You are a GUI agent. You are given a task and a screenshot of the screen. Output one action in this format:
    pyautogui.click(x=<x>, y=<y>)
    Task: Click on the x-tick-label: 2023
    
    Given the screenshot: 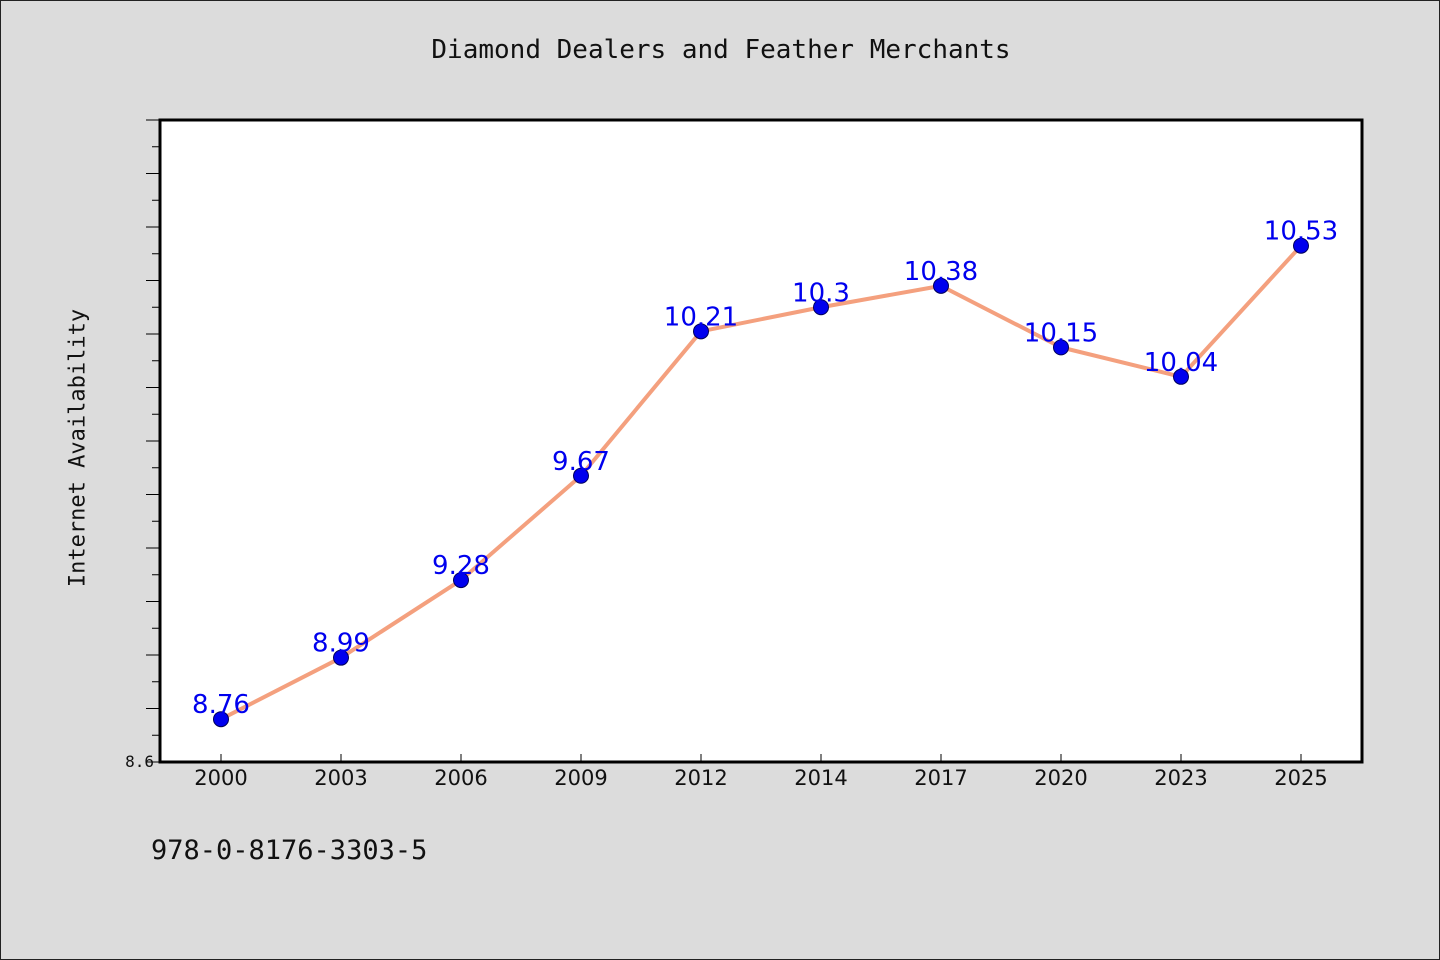 What is the action you would take?
    pyautogui.click(x=1180, y=778)
    